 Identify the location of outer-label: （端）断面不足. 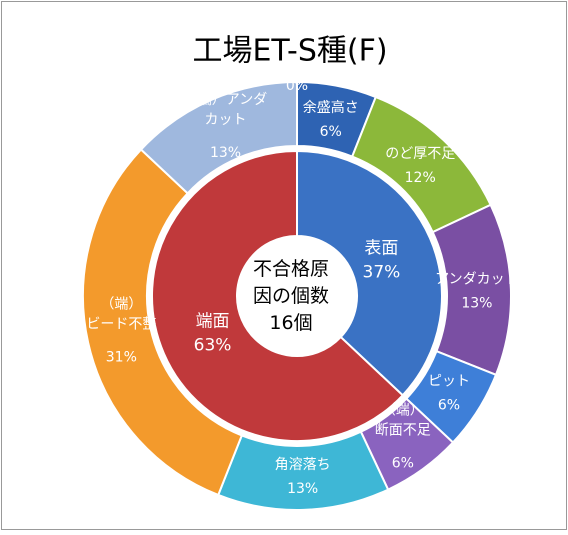
(403, 421).